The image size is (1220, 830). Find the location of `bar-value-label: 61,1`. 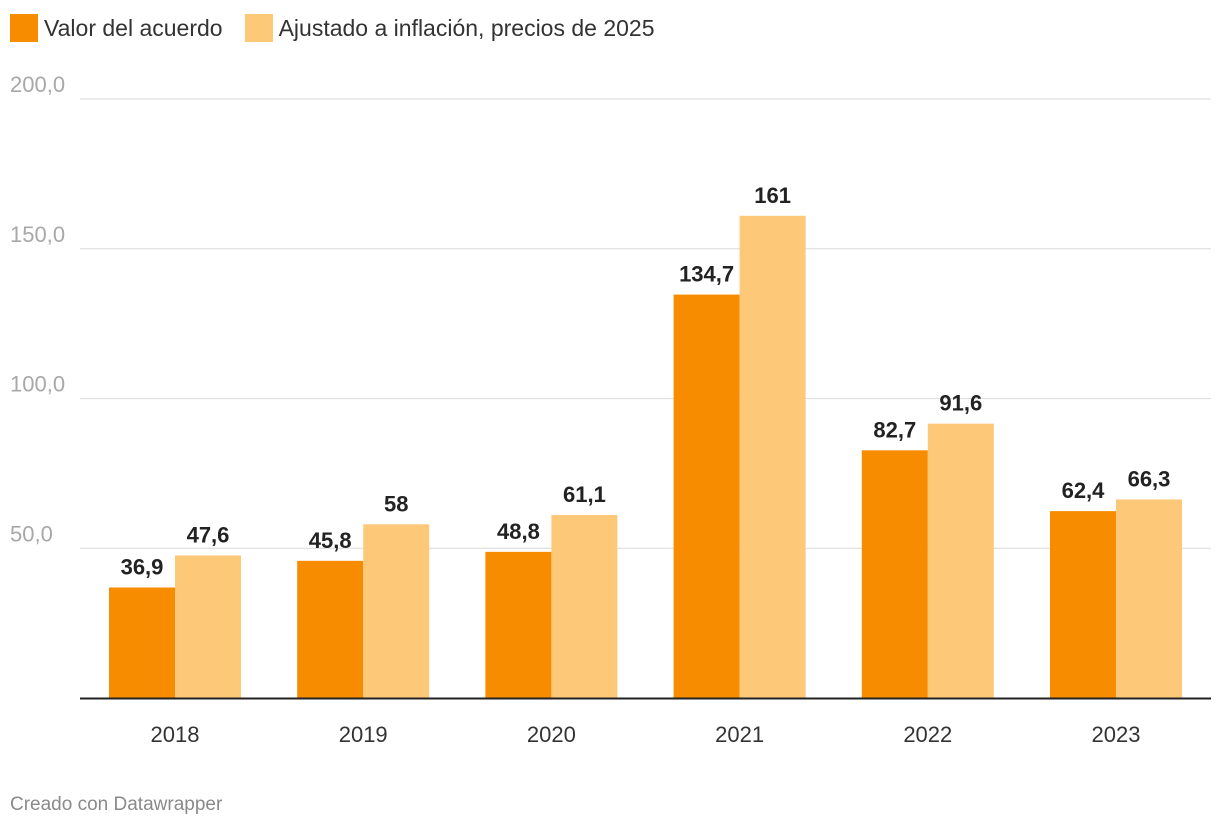

bar-value-label: 61,1 is located at coordinates (584, 494).